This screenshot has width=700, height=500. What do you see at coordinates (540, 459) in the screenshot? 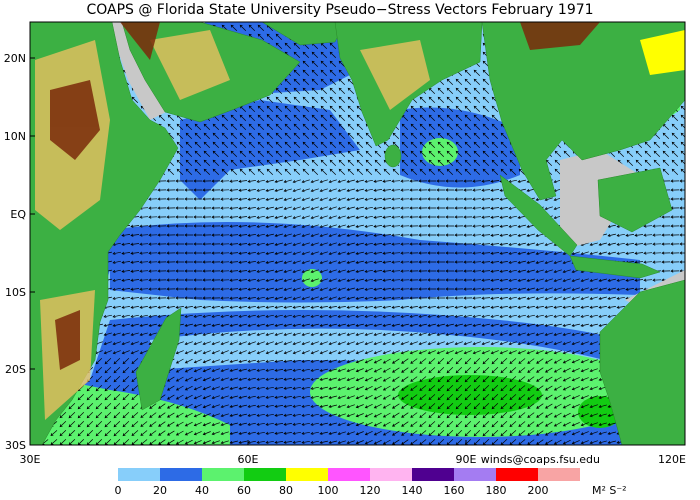
I see `credit: winds@coaps.fsu.edu` at bounding box center [540, 459].